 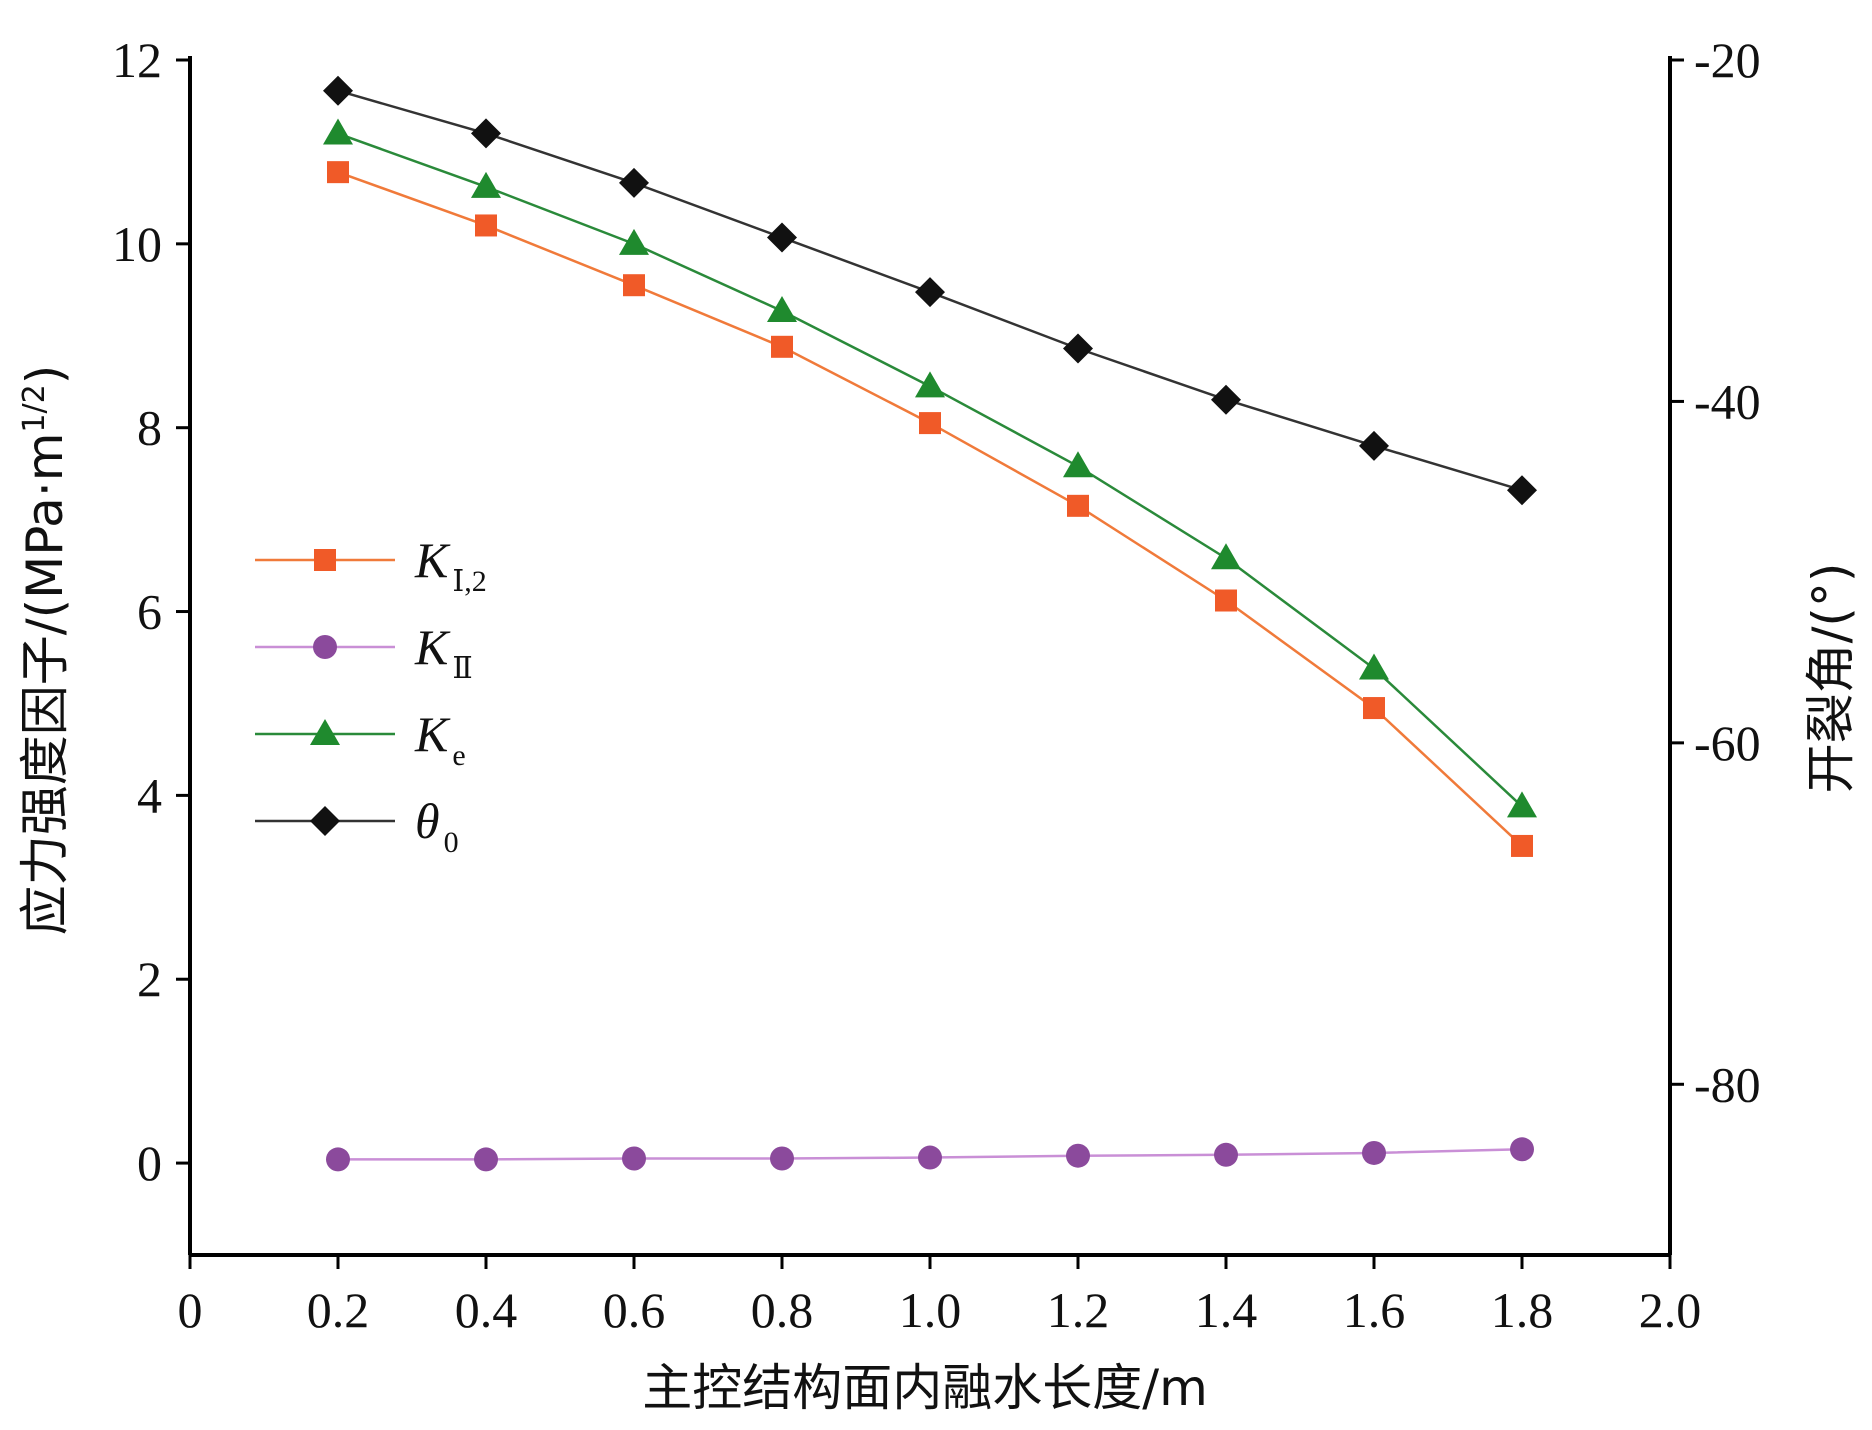 I want to click on legend-label-sub: Ⅰ,2, so click(x=469, y=581).